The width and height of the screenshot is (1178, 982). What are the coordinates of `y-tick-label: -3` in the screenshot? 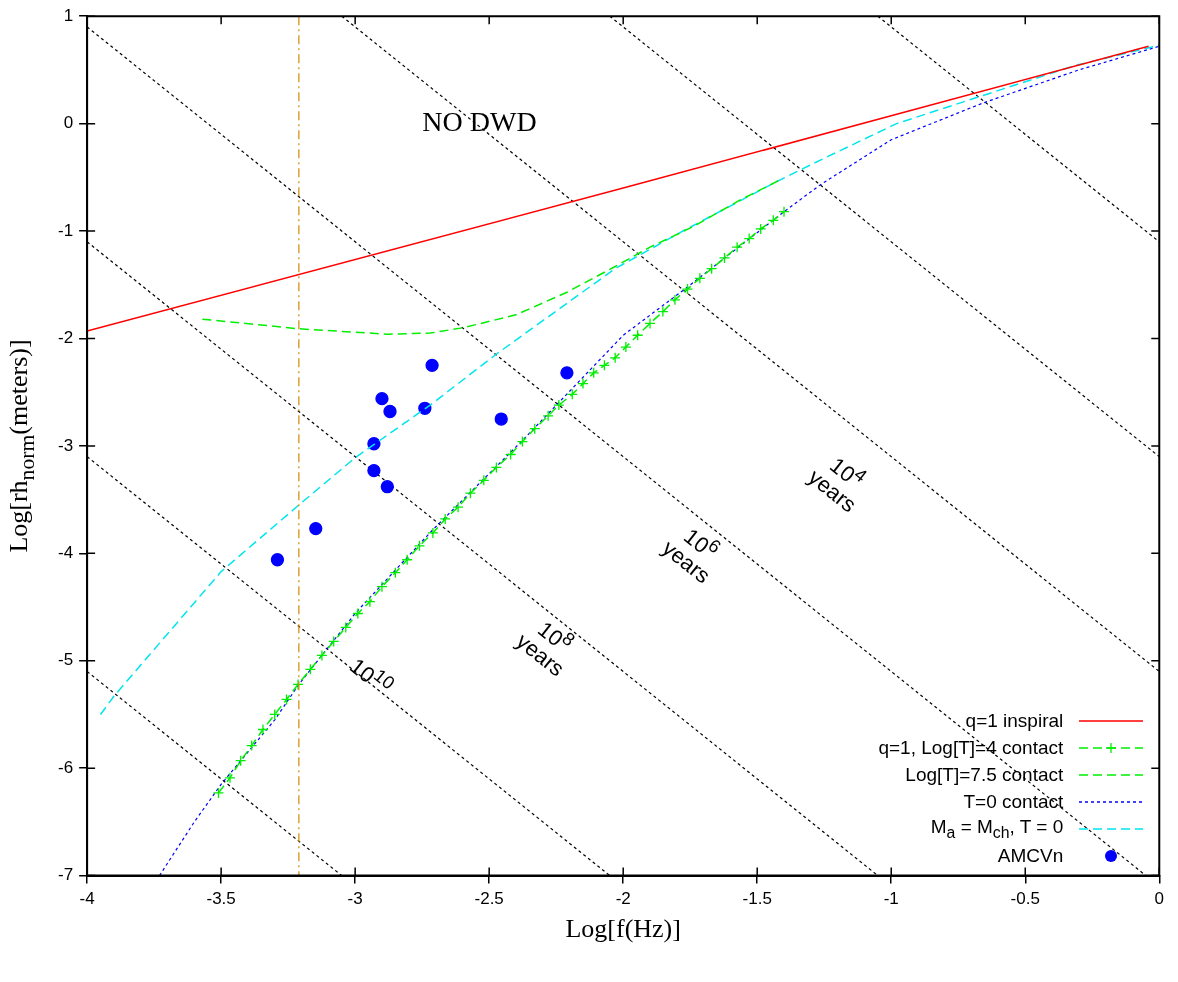 It's located at (65, 445).